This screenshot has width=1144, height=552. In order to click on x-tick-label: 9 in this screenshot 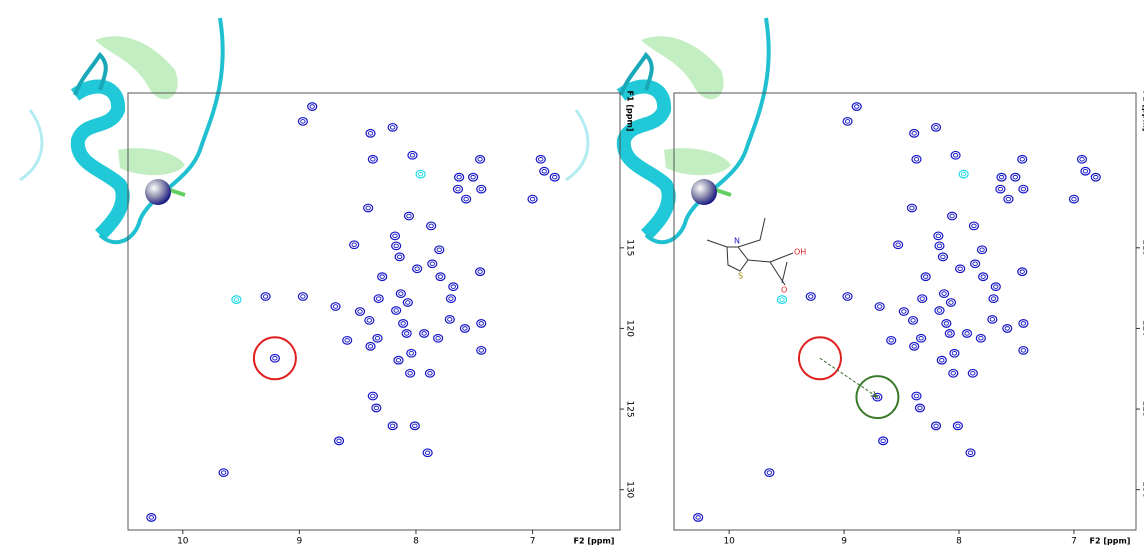, I will do `click(844, 542)`.